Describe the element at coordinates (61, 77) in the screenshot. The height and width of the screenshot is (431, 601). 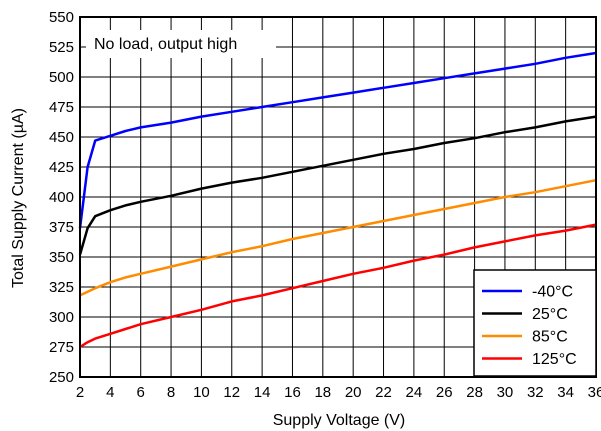
I see `y-tick-label: 500` at that location.